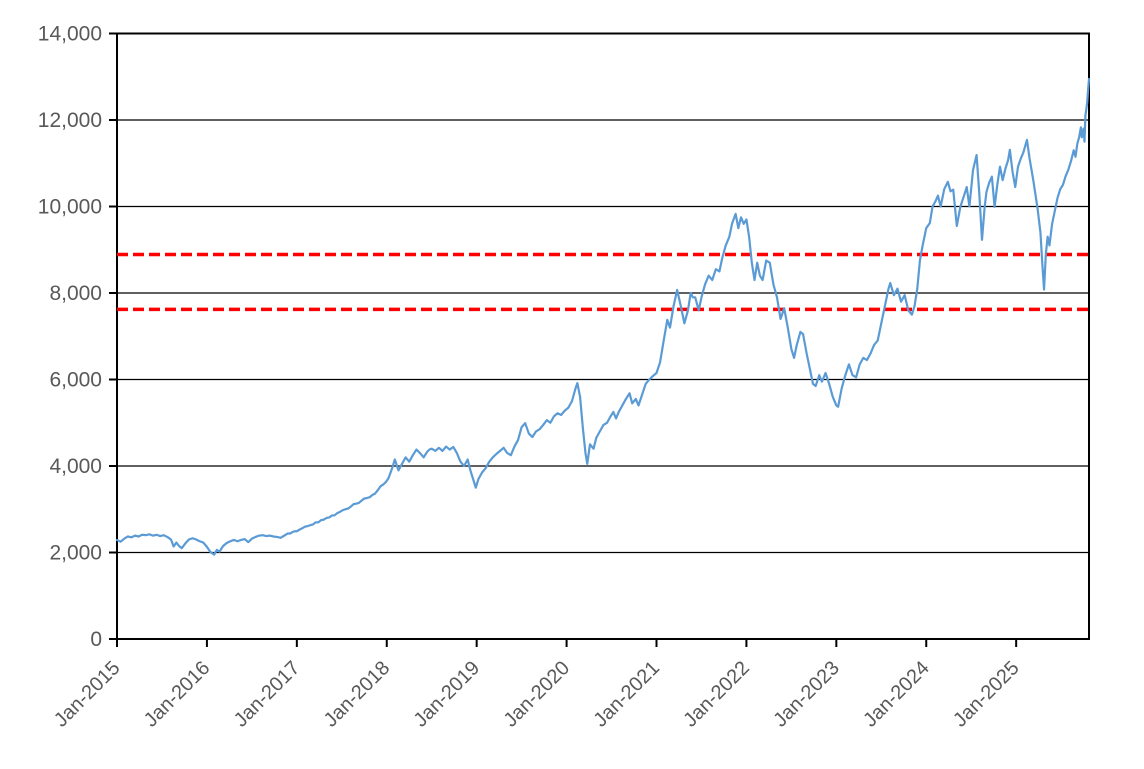 The width and height of the screenshot is (1144, 769). I want to click on y-axis-tick-label: 2,000, so click(75, 553).